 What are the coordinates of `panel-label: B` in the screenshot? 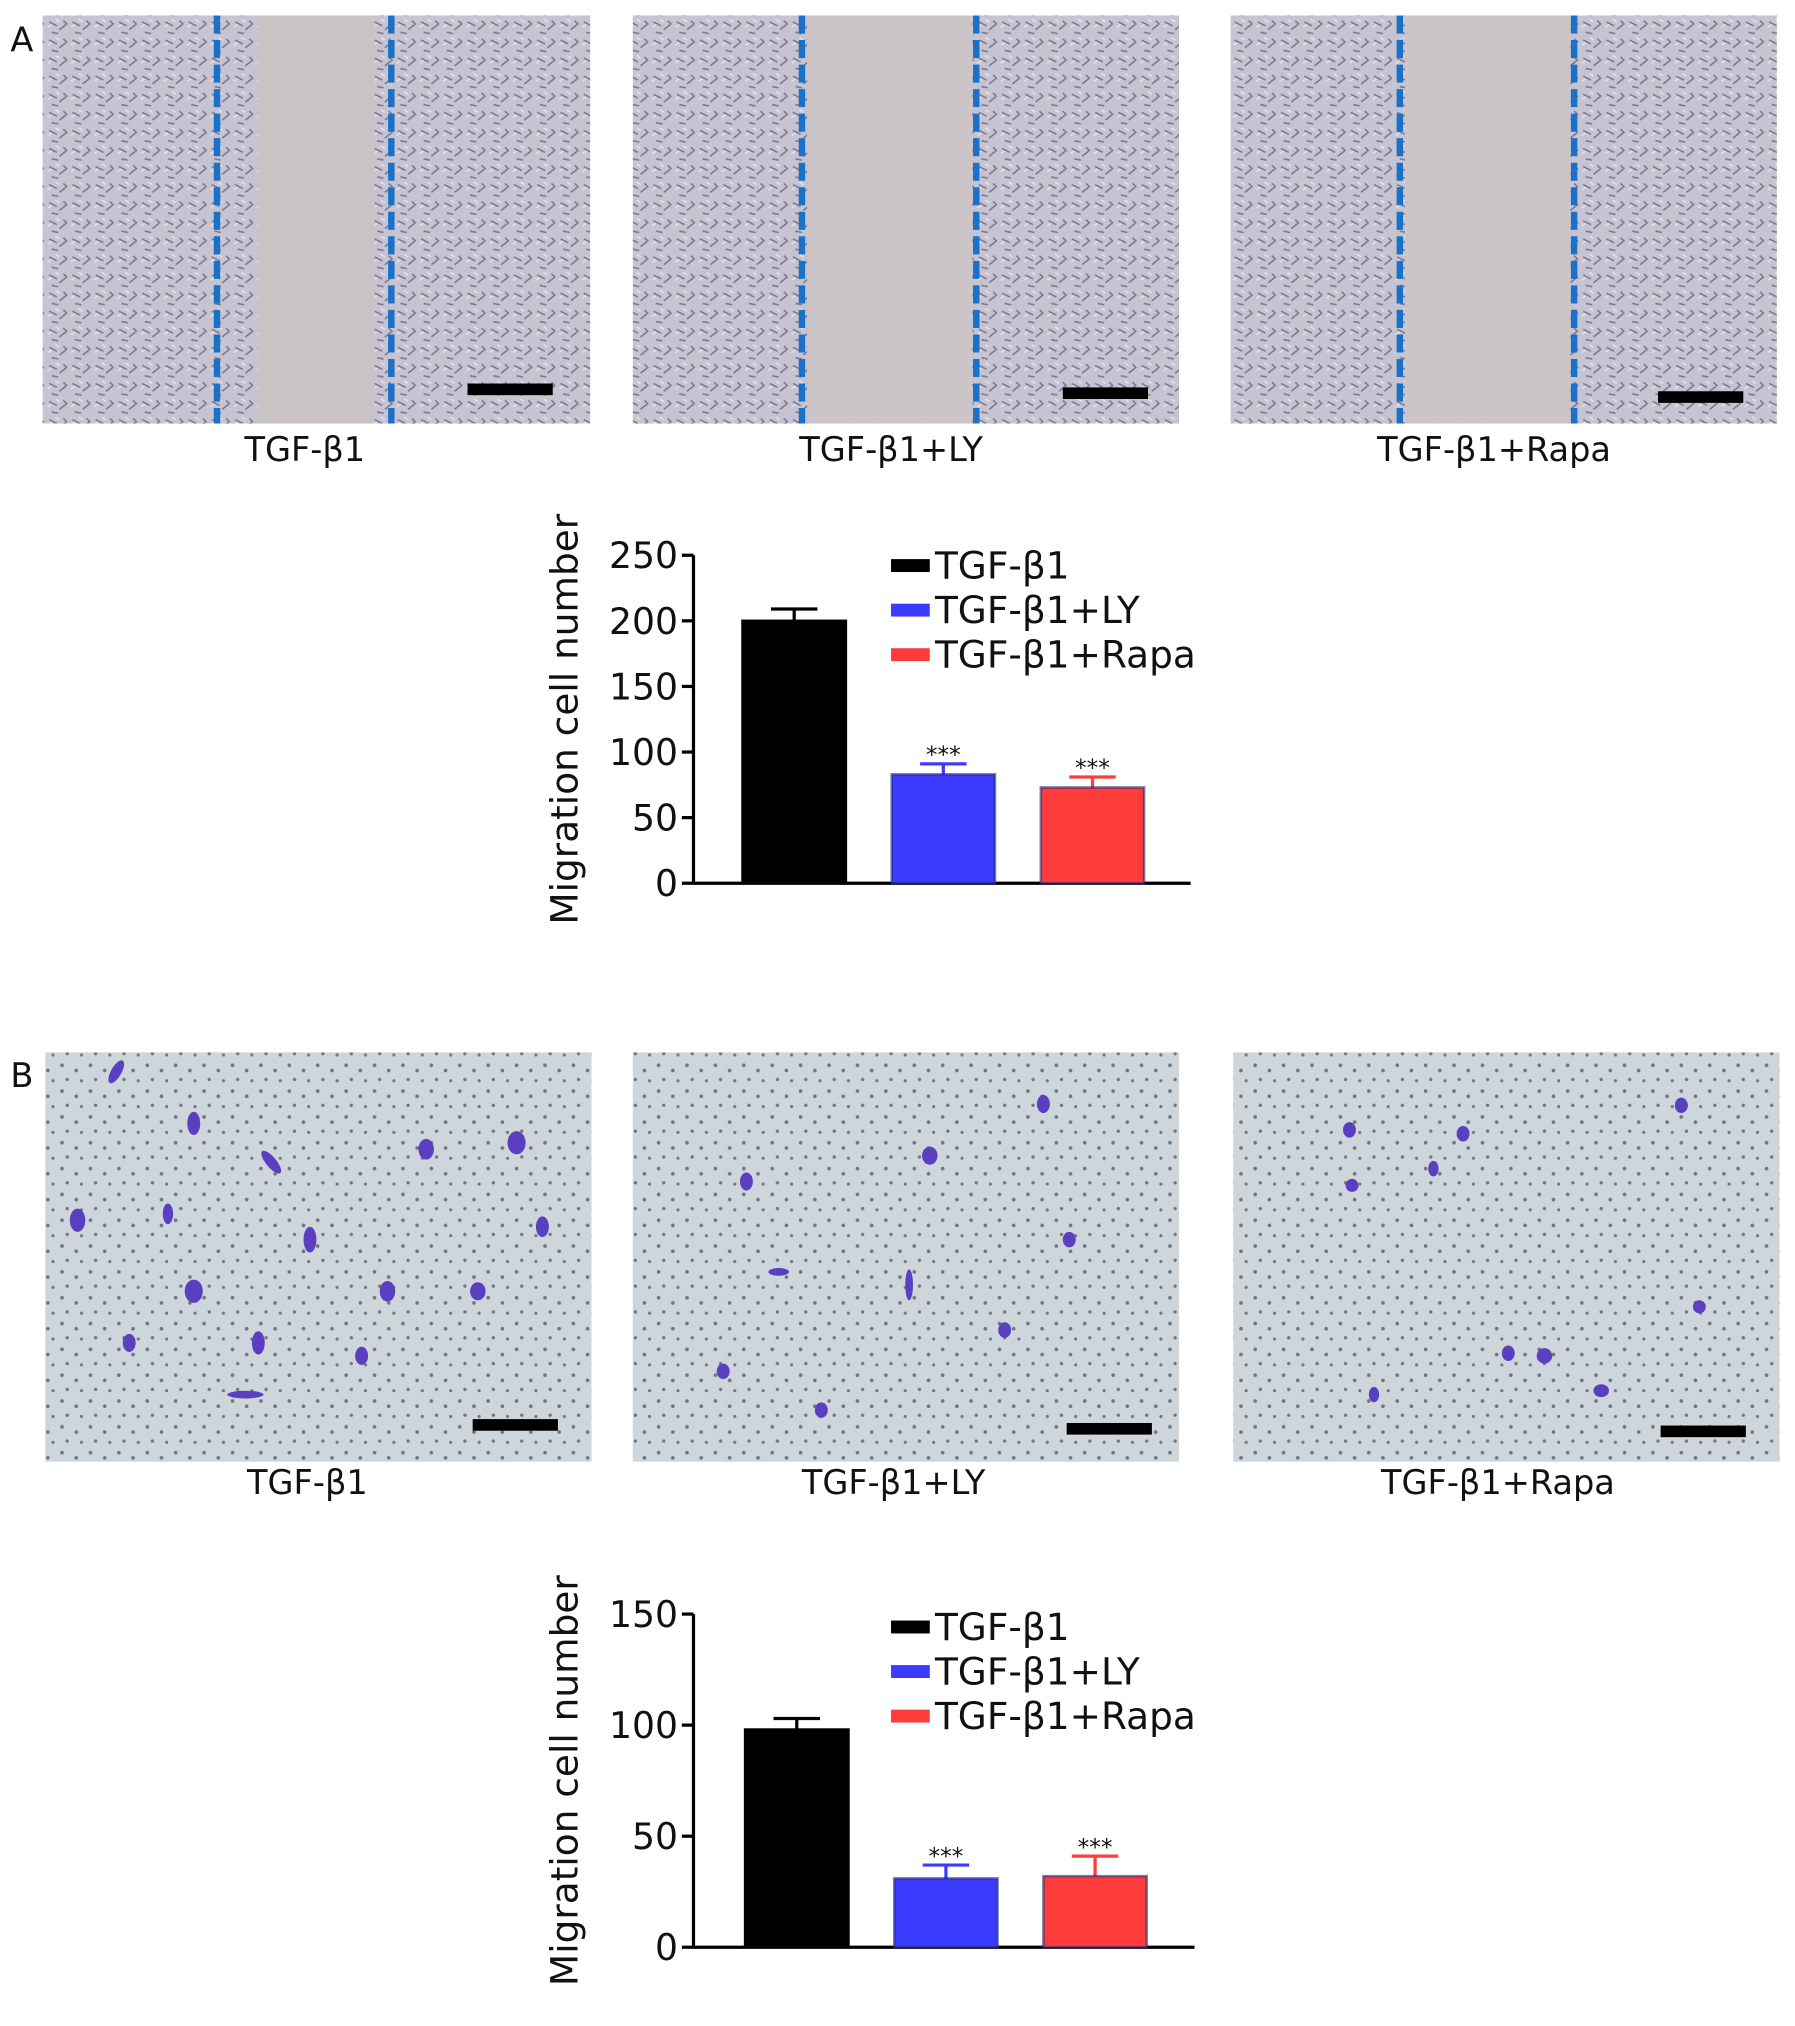 It's located at (21, 1075).